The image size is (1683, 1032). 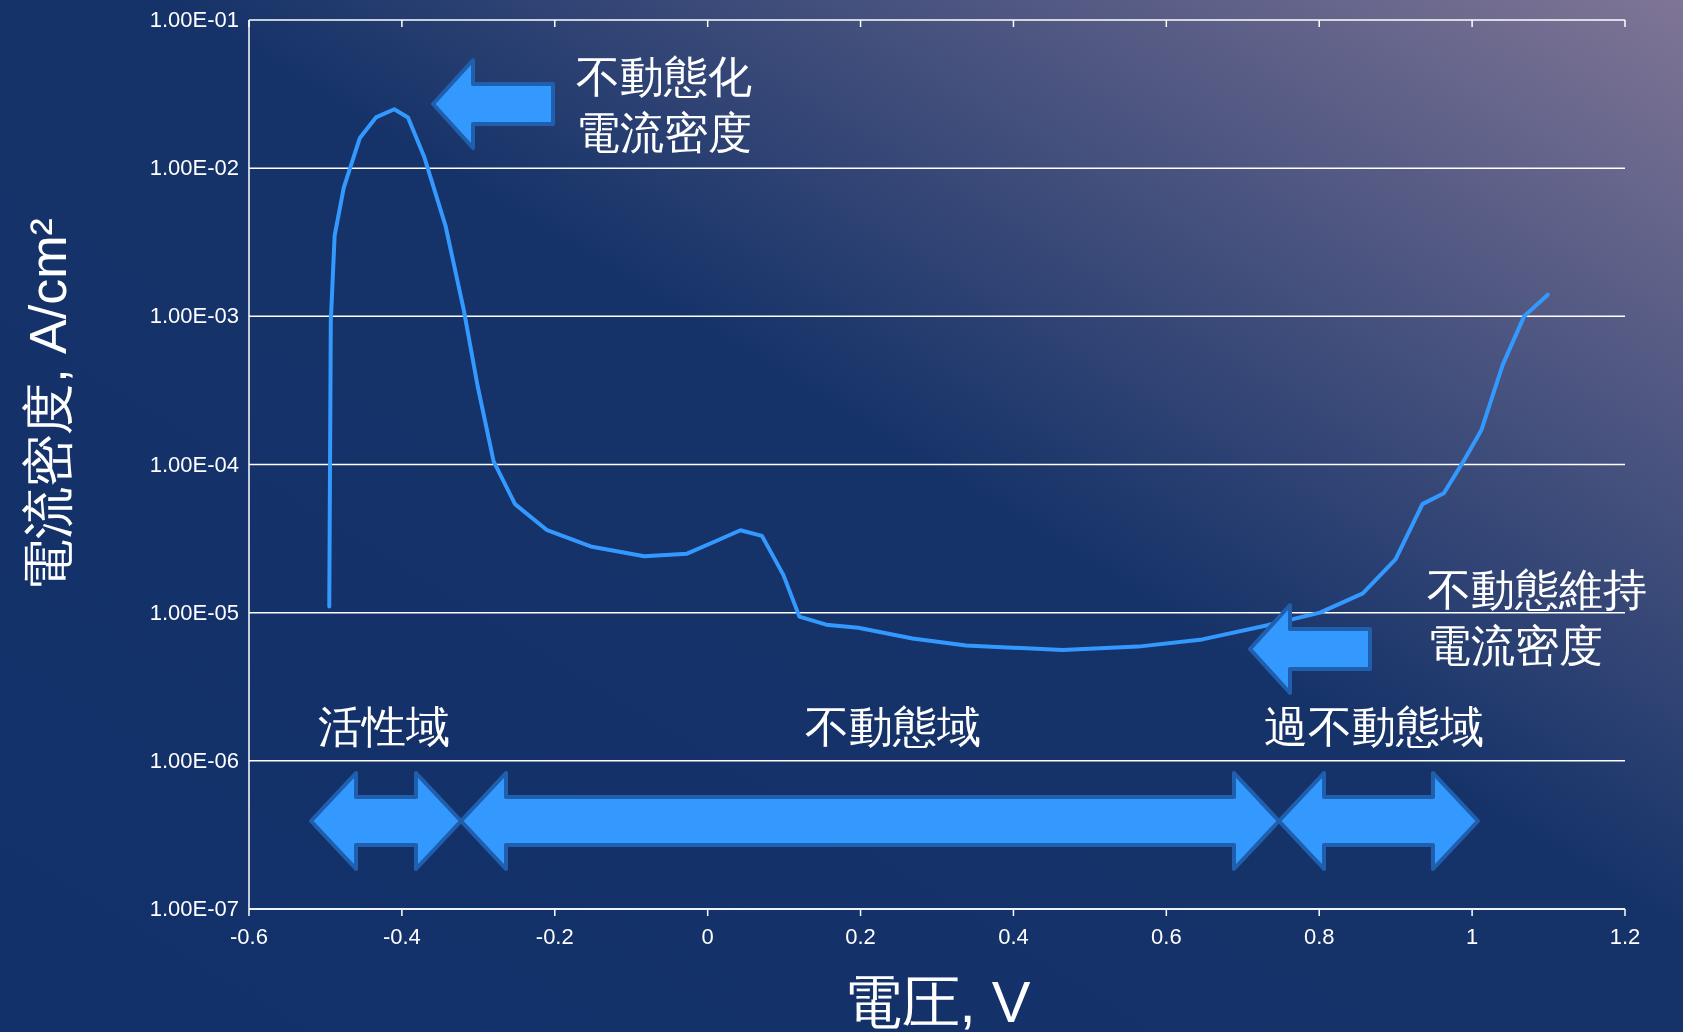 What do you see at coordinates (707, 936) in the screenshot?
I see `x-tick-label: 0` at bounding box center [707, 936].